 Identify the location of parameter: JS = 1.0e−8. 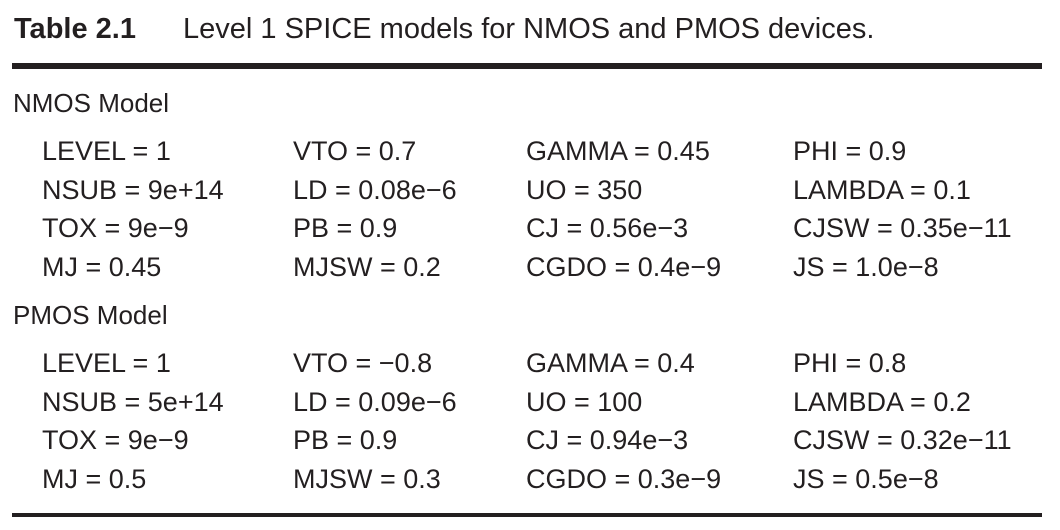
(866, 266).